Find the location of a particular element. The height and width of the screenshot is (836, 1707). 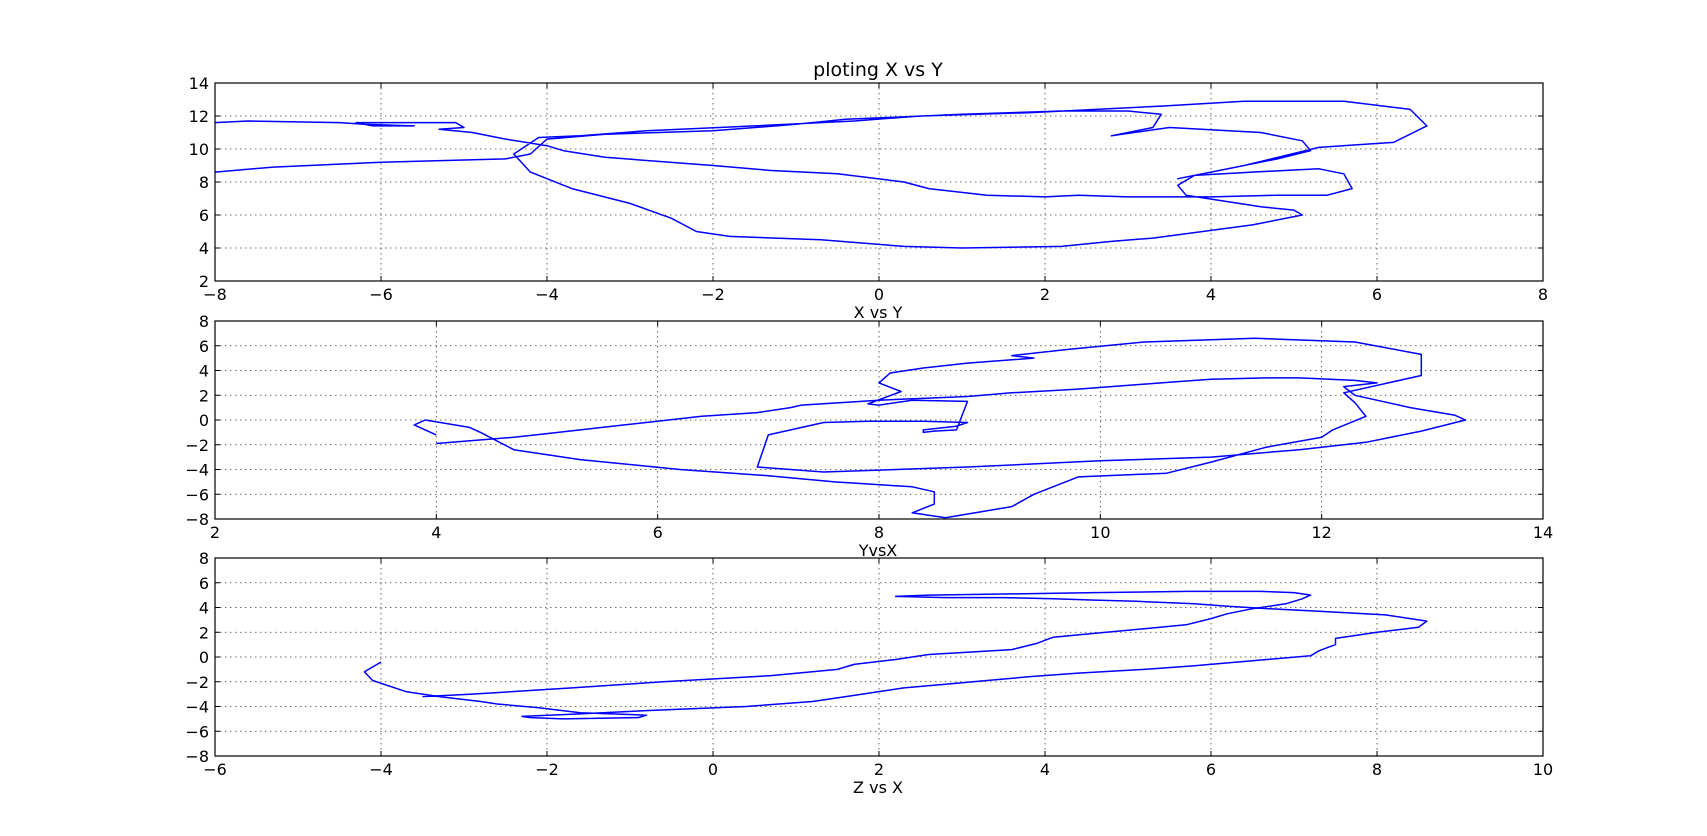

x-tick-labels: −8 −6 −4 −2 0 2 4 6 8 is located at coordinates (875, 294).